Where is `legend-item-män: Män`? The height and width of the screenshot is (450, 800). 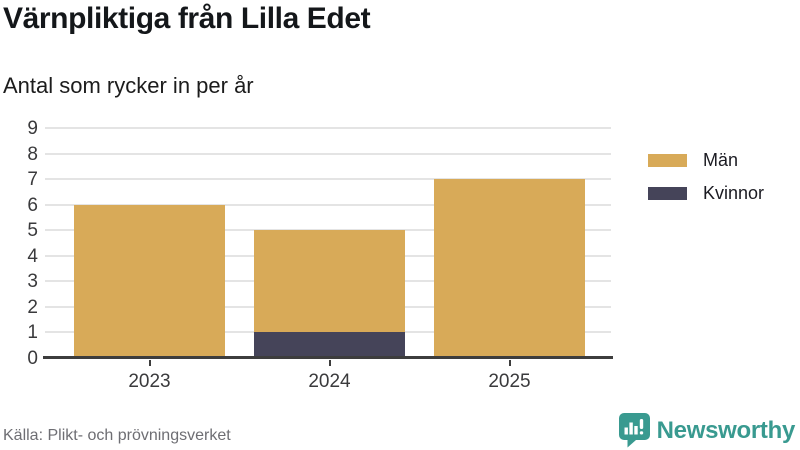
legend-item-män: Män is located at coordinates (706, 160).